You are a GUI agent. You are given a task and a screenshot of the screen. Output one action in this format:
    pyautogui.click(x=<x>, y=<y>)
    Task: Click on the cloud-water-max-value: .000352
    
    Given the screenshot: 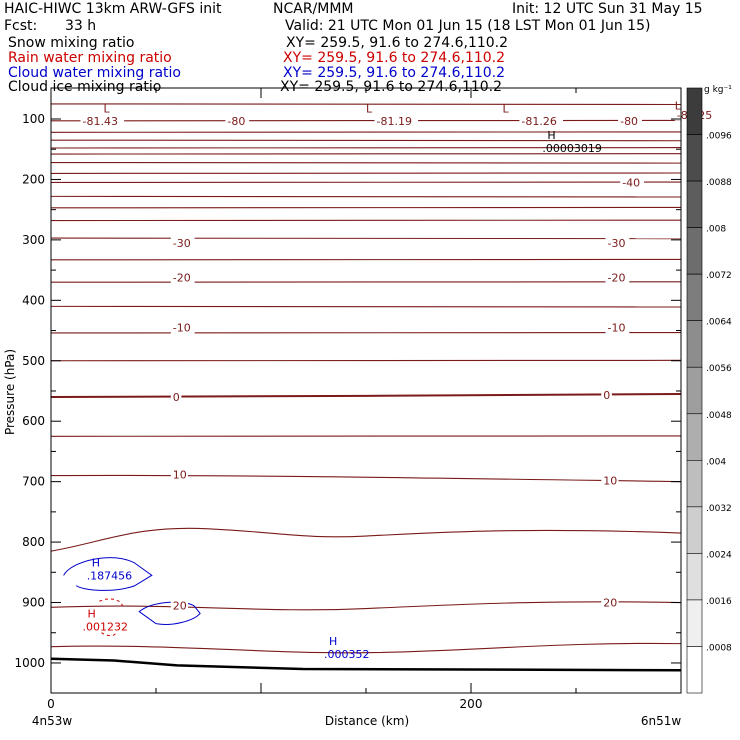 What is the action you would take?
    pyautogui.click(x=347, y=654)
    